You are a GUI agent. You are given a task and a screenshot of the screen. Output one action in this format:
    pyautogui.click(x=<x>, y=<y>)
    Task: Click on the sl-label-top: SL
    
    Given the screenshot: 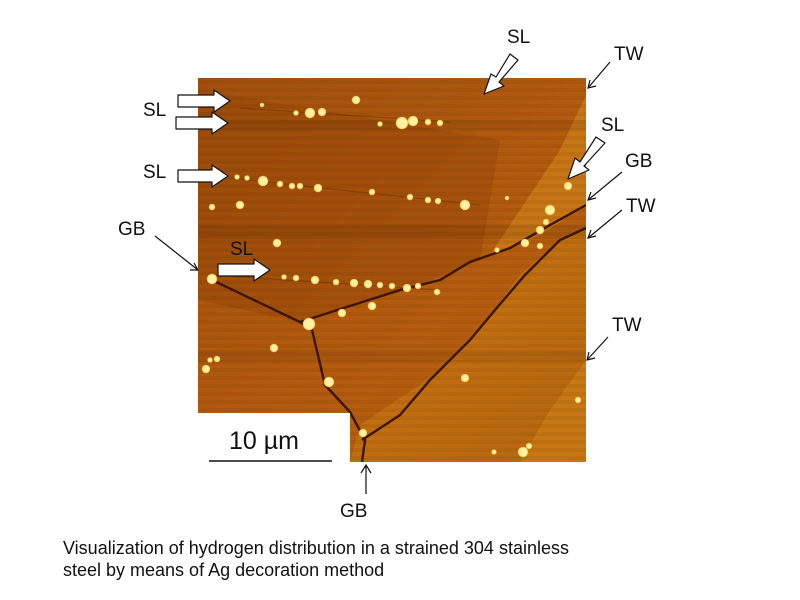 What is the action you would take?
    pyautogui.click(x=519, y=37)
    